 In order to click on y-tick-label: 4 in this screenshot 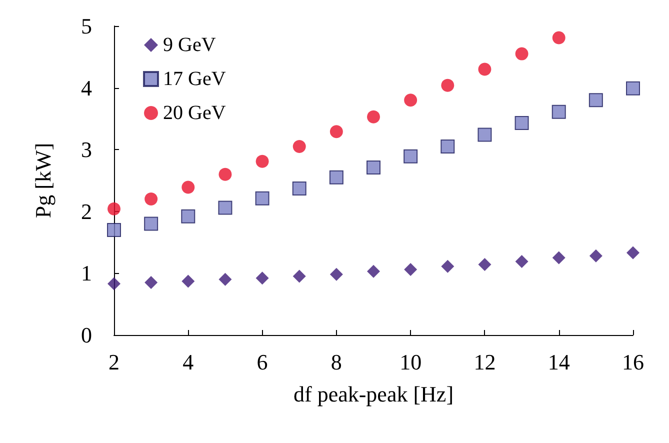, I will do `click(86, 87)`.